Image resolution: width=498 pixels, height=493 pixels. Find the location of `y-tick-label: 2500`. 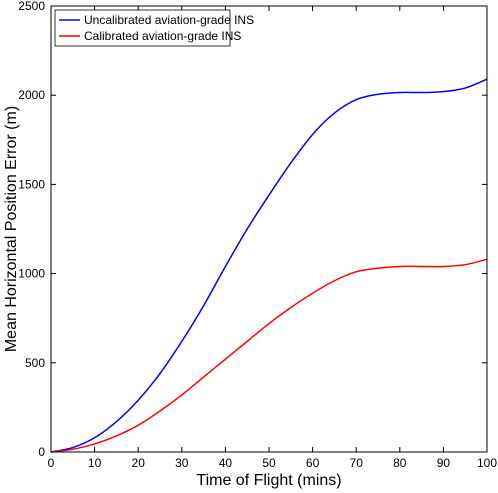

y-tick-label: 2500 is located at coordinates (31, 6).